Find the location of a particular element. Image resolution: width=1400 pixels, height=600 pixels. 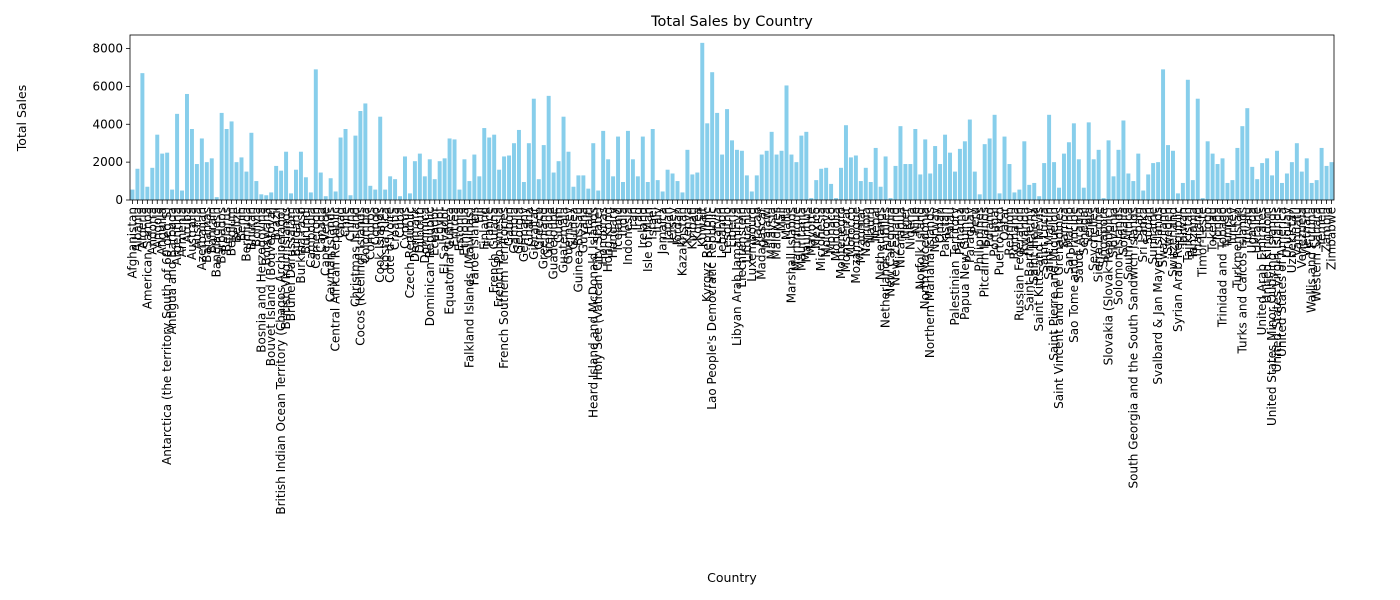

x-tick-label: Libyan Arab Jamahiriya is located at coordinates (737, 276).